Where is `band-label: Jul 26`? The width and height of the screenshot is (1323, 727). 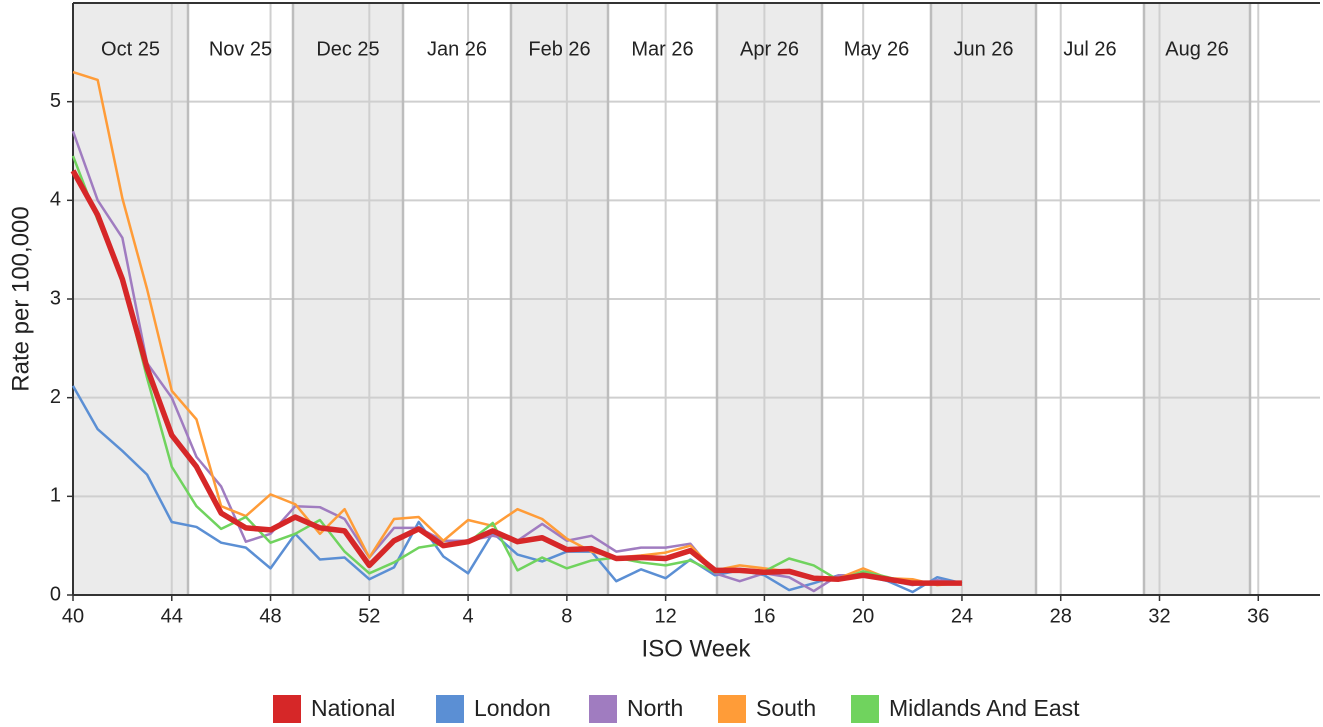 band-label: Jul 26 is located at coordinates (1089, 49).